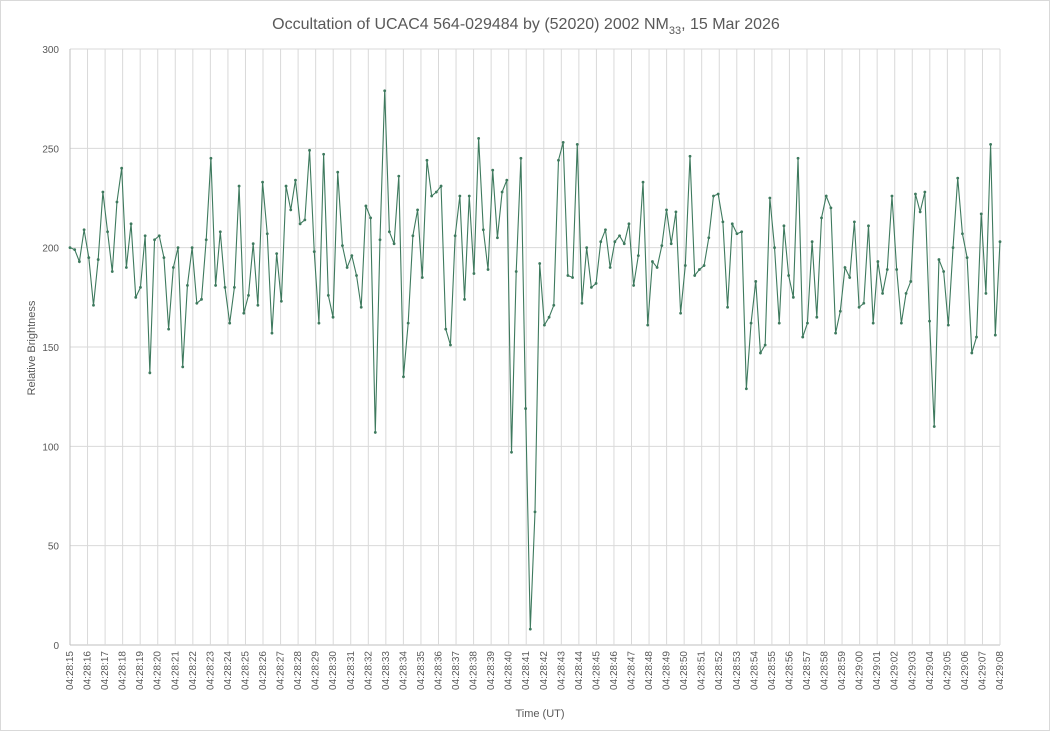  Describe the element at coordinates (544, 670) in the screenshot. I see `x-tick-label: 04:28:42` at that location.